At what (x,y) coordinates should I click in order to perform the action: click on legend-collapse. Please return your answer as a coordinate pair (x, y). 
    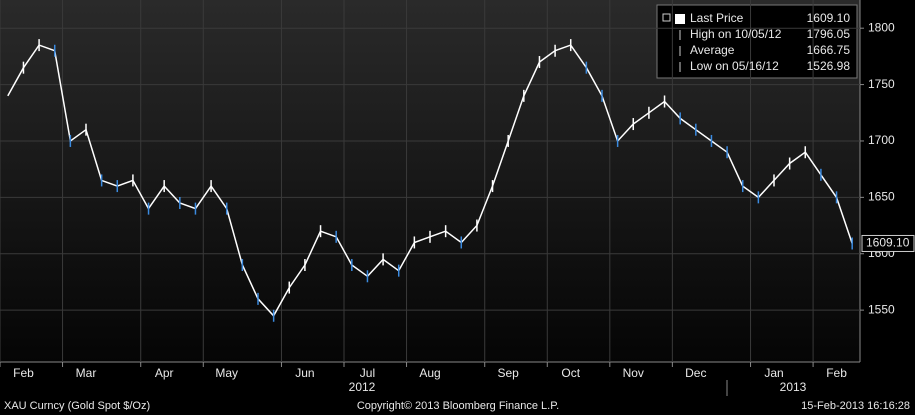
    Looking at the image, I should click on (666, 17).